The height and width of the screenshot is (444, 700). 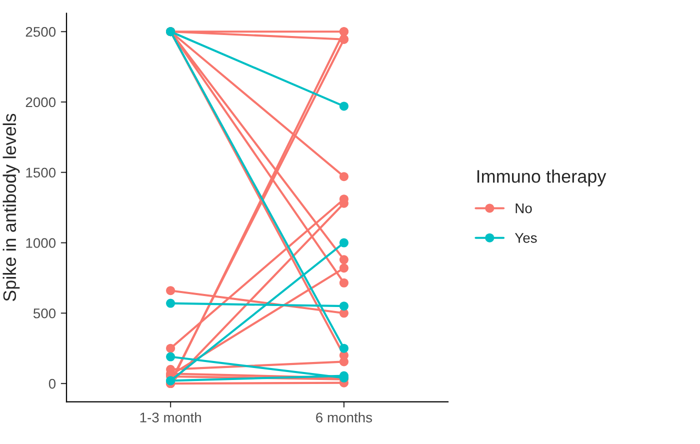 What do you see at coordinates (344, 417) in the screenshot?
I see `x-tick-label: 6 months` at bounding box center [344, 417].